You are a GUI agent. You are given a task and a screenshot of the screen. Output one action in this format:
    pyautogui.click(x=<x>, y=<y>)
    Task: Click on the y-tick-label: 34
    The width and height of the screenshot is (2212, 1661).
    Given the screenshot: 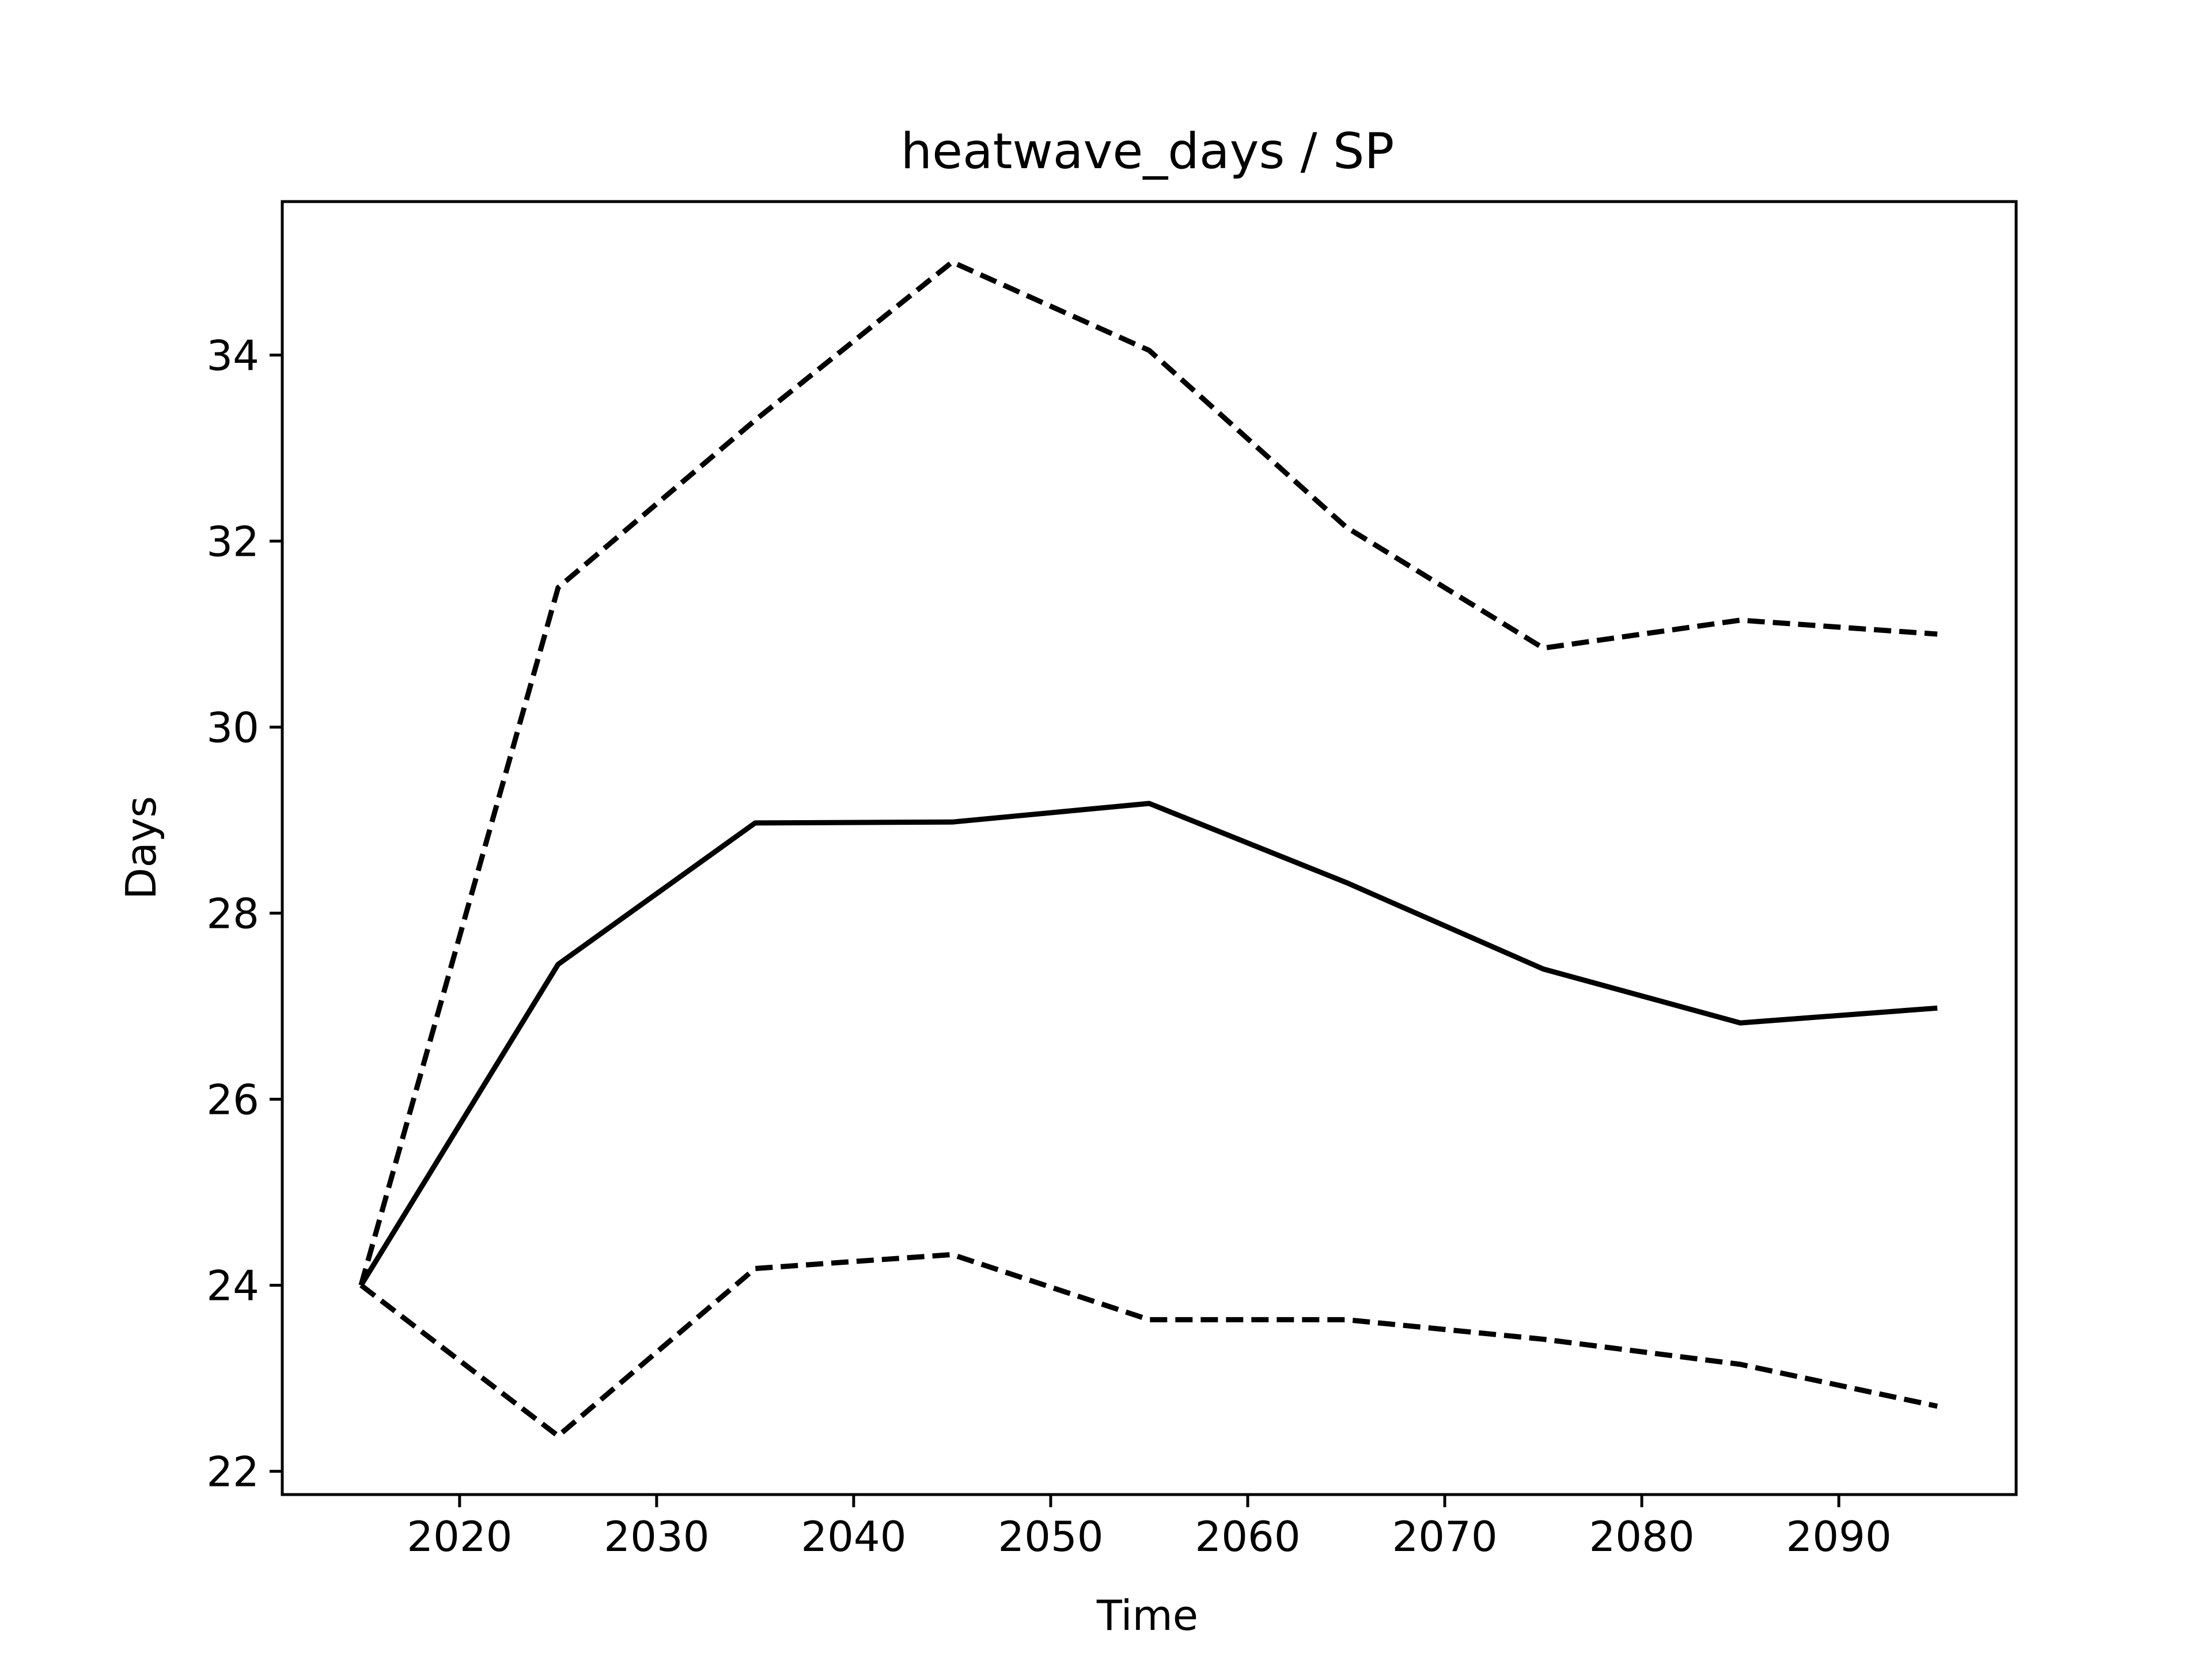 What is the action you would take?
    pyautogui.click(x=232, y=355)
    